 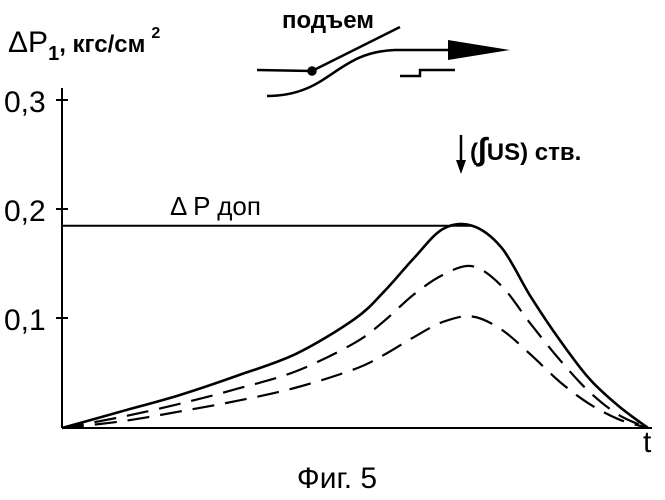 I want to click on schematic-arrowhead, so click(x=479, y=50).